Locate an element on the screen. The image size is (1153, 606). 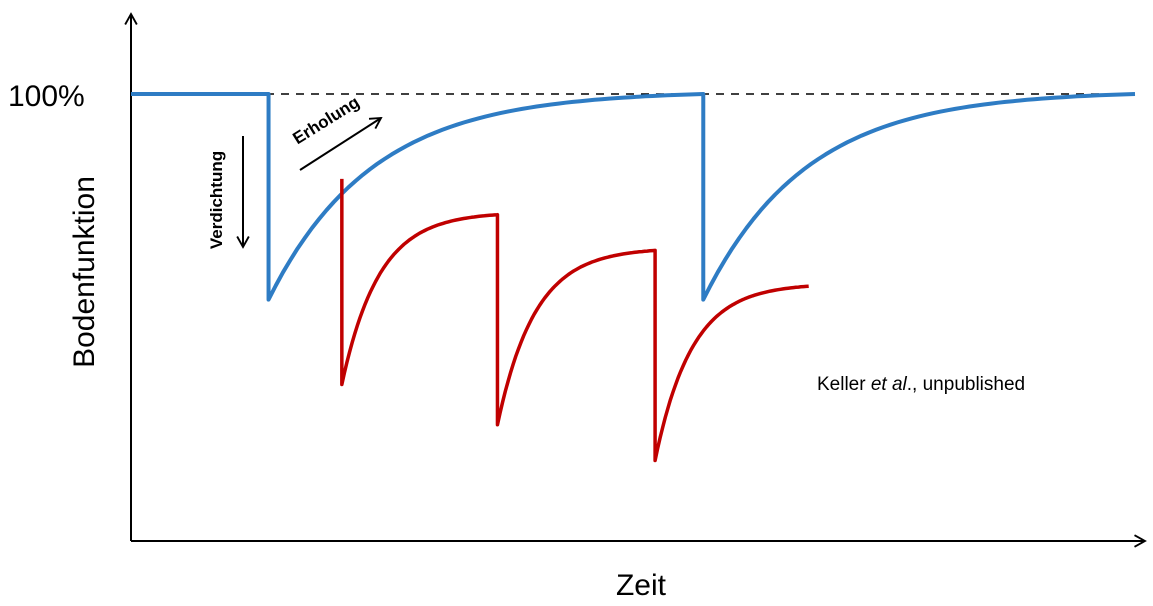
source-credit: Keller et al., unpublished is located at coordinates (921, 384).